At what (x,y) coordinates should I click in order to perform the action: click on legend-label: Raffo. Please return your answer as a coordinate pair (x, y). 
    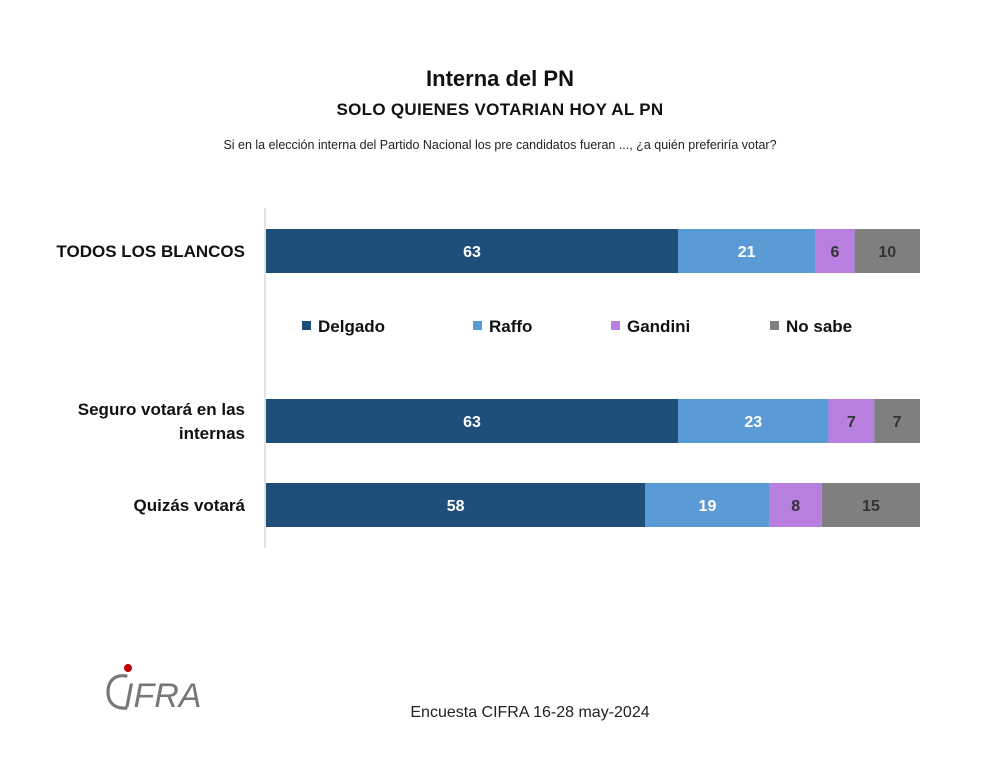
    Looking at the image, I should click on (510, 326).